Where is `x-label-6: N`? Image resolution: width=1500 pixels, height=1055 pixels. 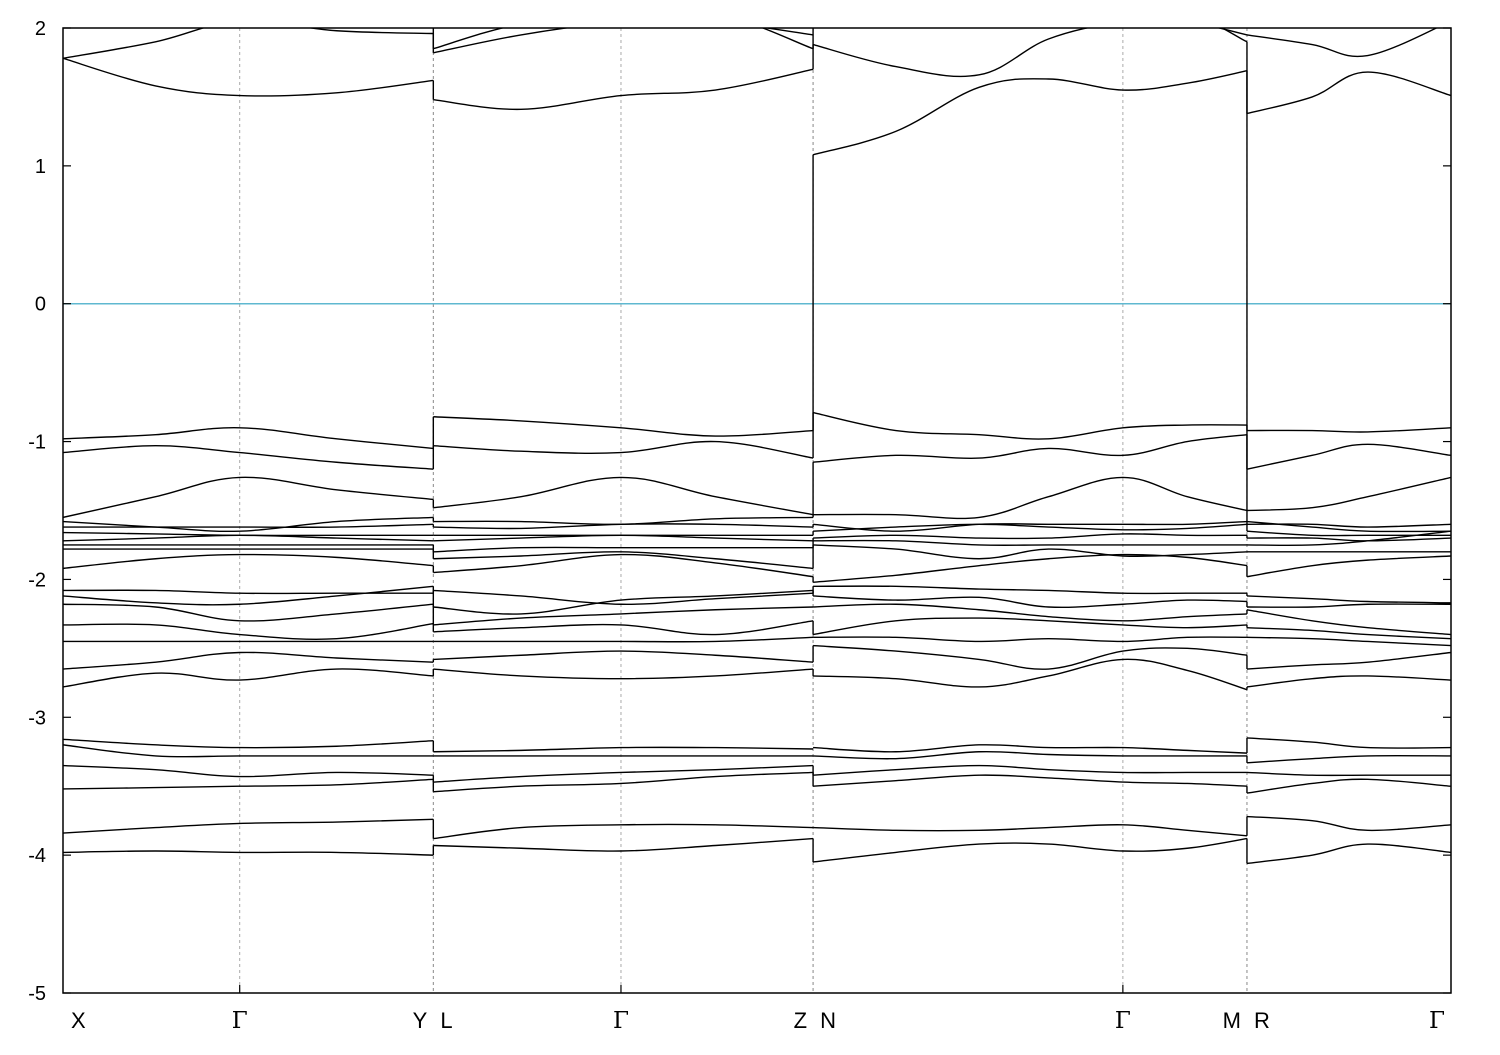 x-label-6: N is located at coordinates (828, 1020).